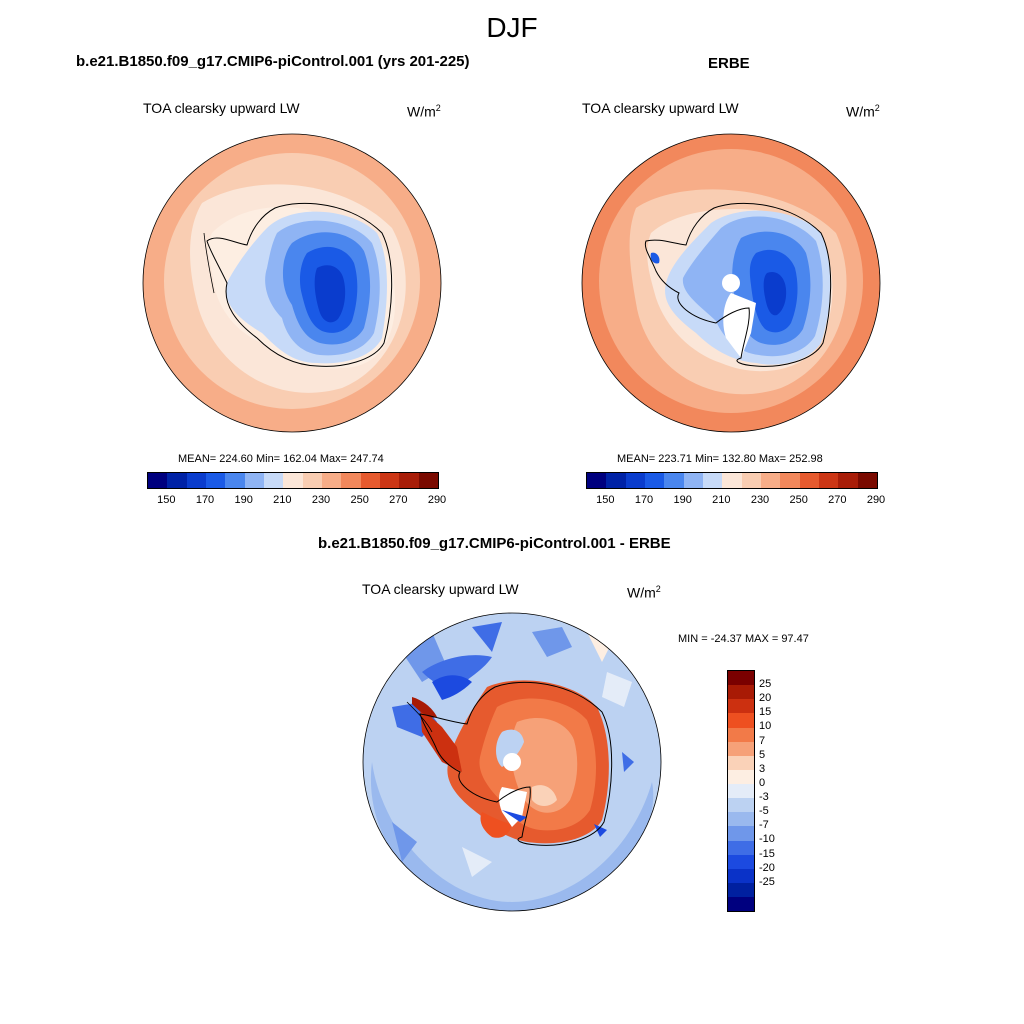 The height and width of the screenshot is (1024, 1024). I want to click on panel-3-colorbar-ticks: 25 20 15 10 7 5 3 0 -3 -5 -7 -10 -15 -20 -25, so click(779, 790).